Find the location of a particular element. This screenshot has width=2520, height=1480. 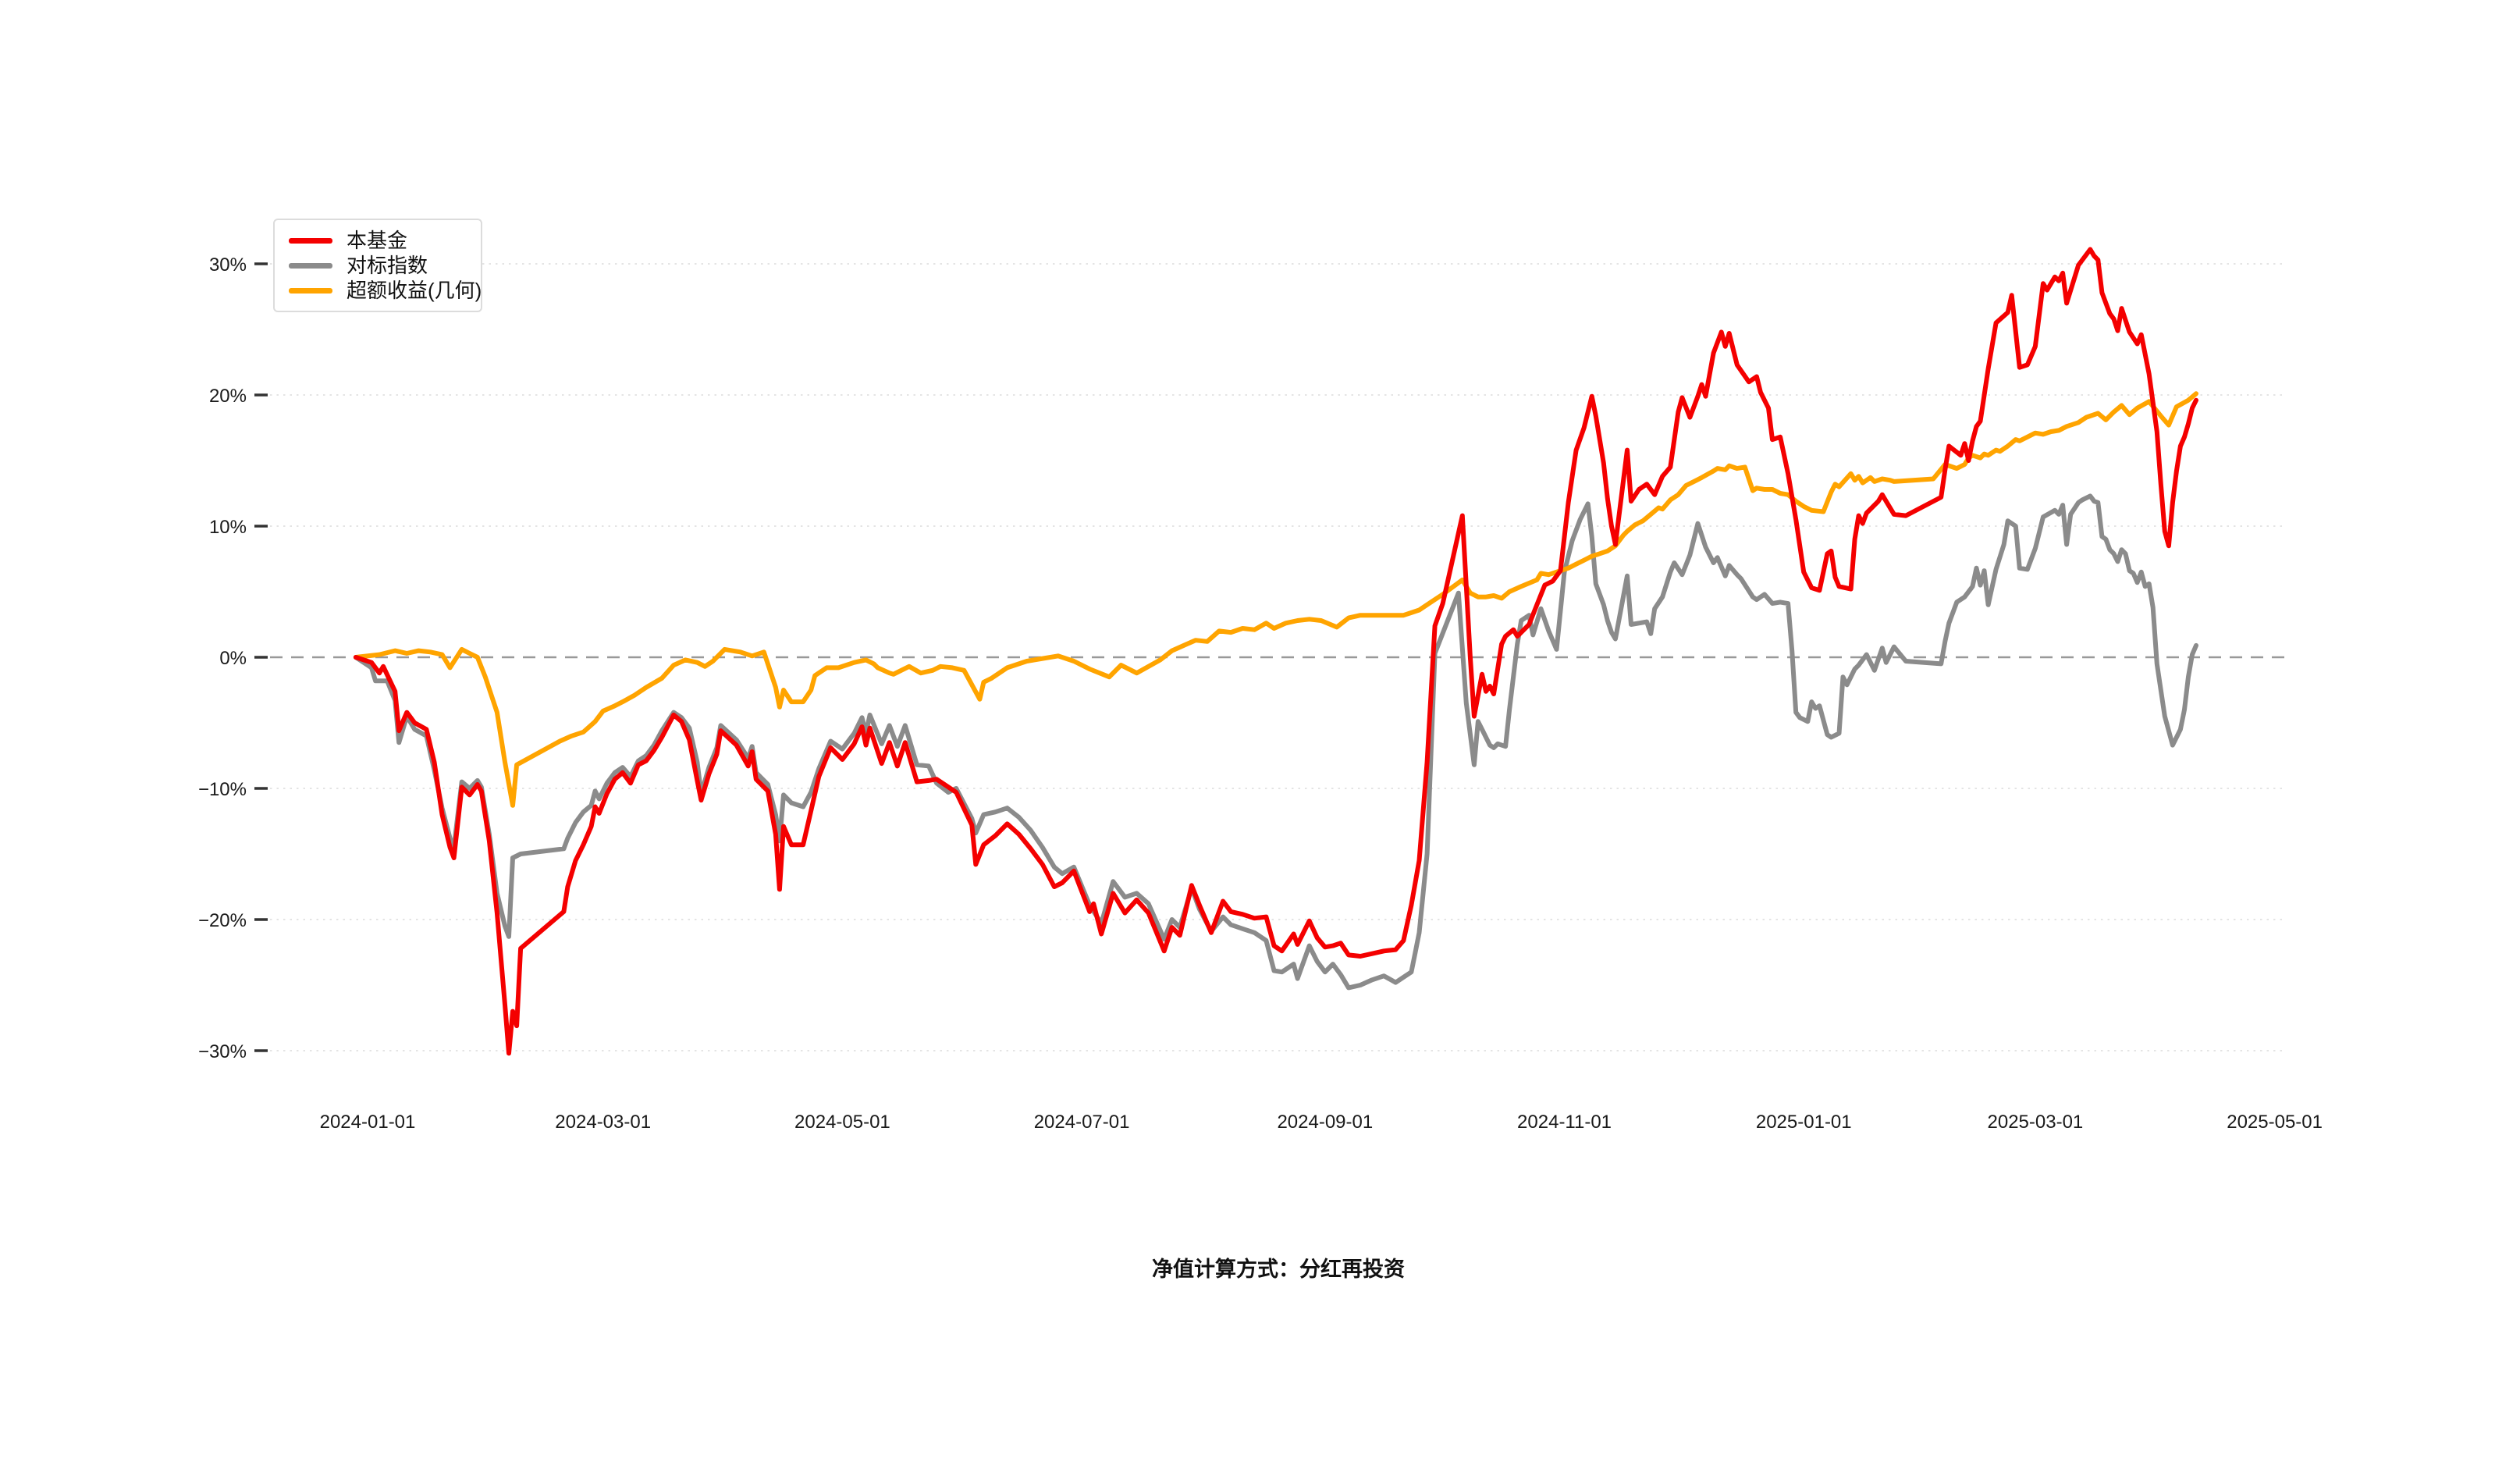

nav-calculation-footnote: 净值计算方式：分红再投资 is located at coordinates (1279, 1269).